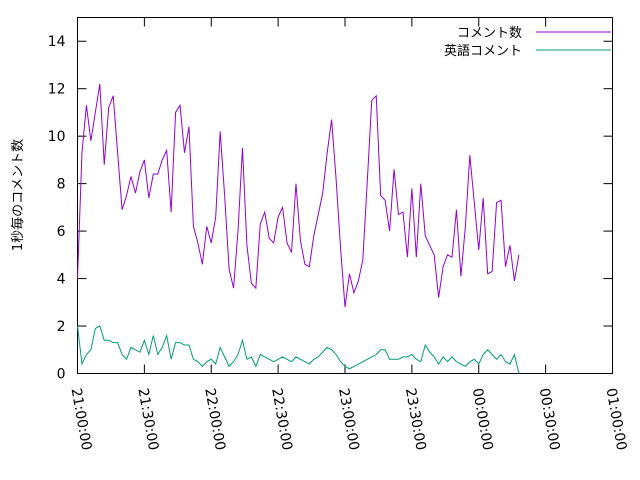  Describe the element at coordinates (81, 419) in the screenshot. I see `x-tick-label: 21:00:00` at that location.